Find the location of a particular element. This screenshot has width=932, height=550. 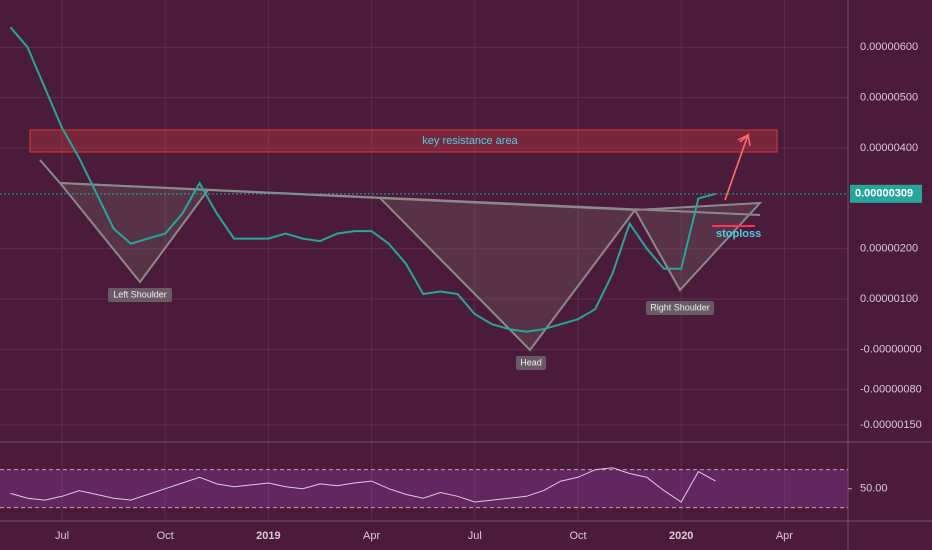

last-price-label: 0.00000309 is located at coordinates (884, 194).